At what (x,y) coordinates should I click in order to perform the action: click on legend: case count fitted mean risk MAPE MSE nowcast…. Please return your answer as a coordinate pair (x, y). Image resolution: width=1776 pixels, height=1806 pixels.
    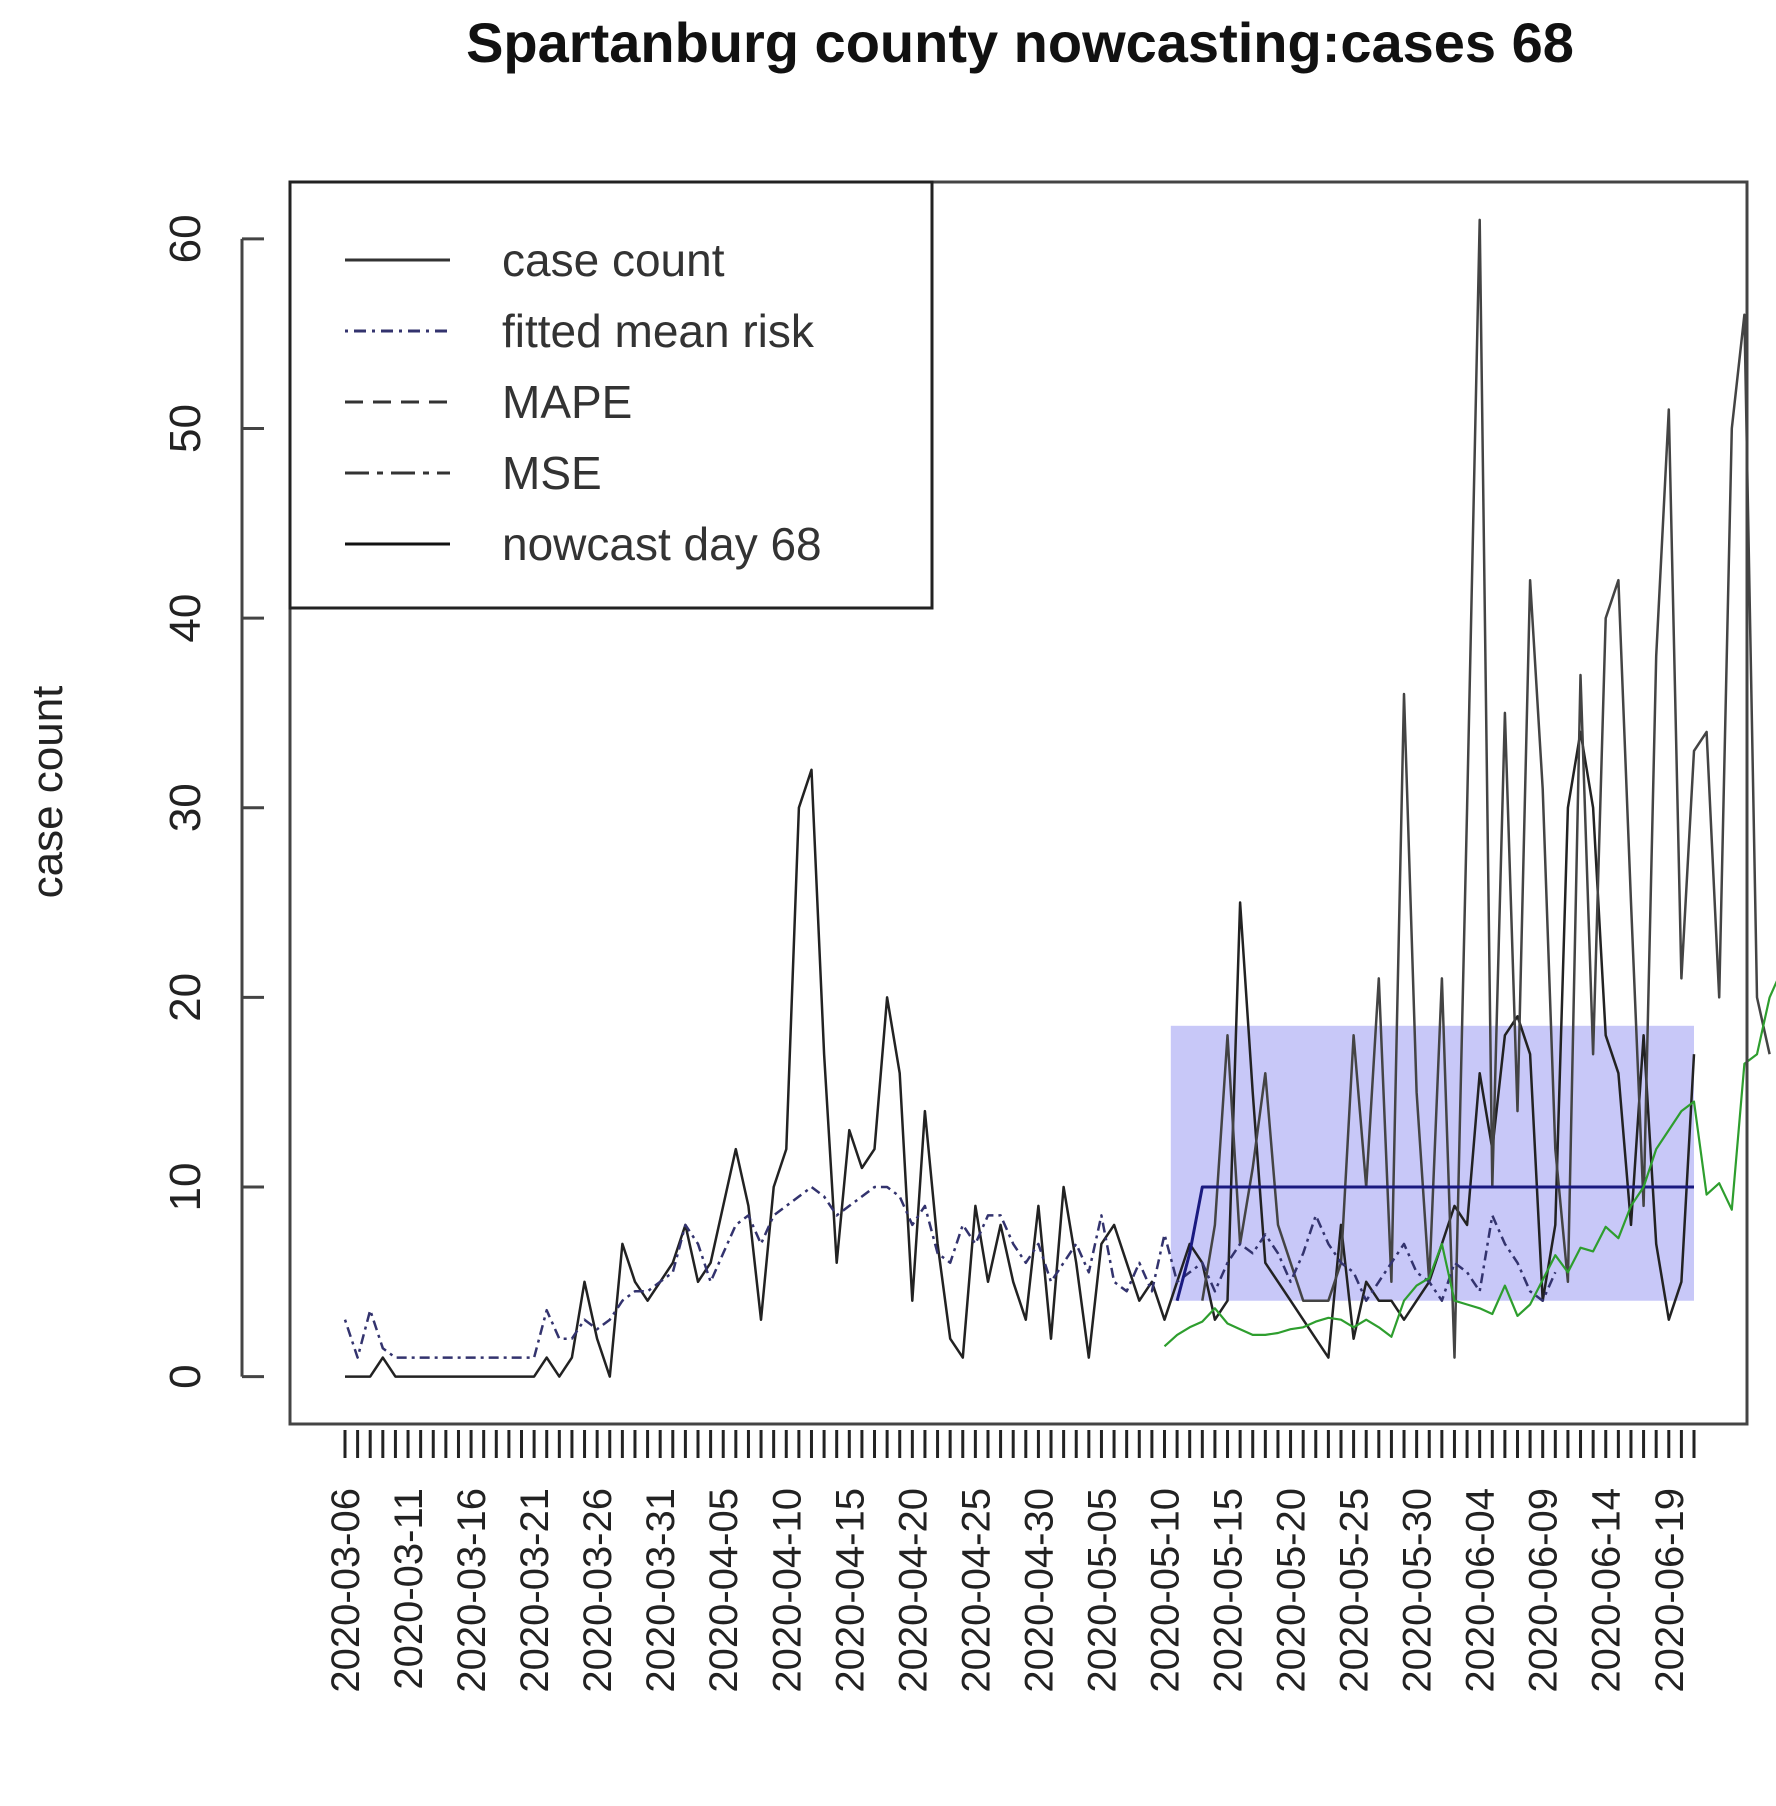
    Looking at the image, I should click on (611, 395).